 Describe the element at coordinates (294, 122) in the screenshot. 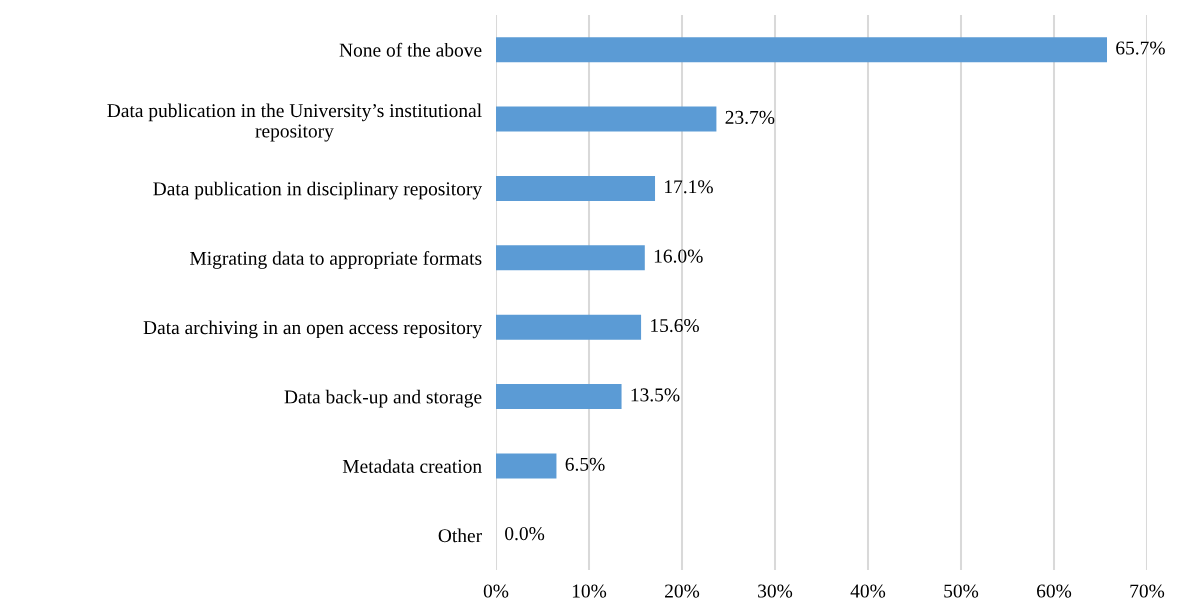

I see `y-tick-label: Data publication in the University’s institutional repository` at that location.